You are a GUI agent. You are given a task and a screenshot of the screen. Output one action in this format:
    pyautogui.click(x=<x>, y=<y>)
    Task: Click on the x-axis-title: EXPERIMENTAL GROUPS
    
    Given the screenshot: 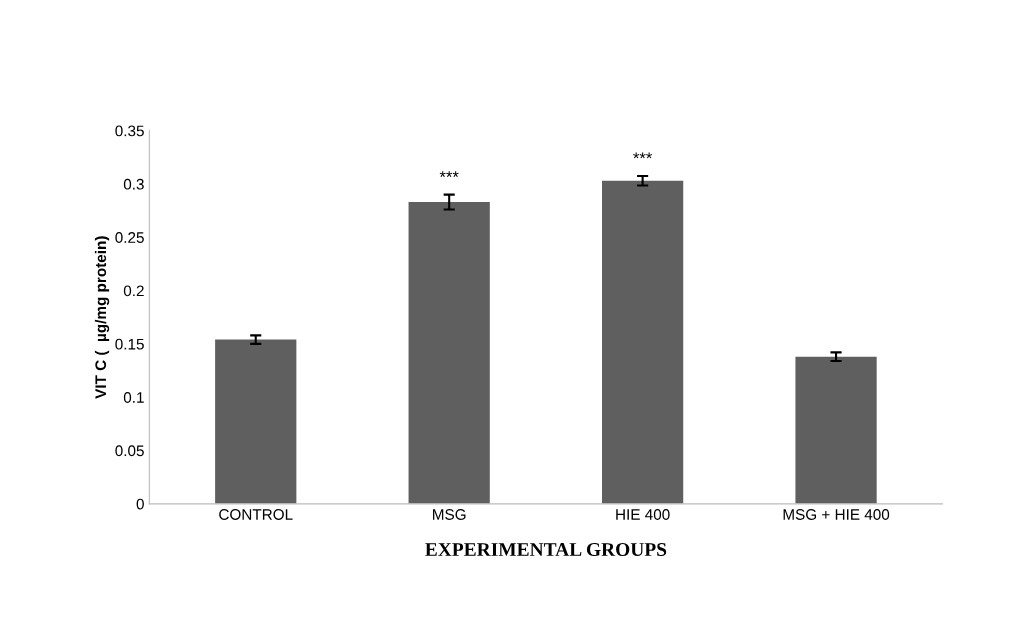 What is the action you would take?
    pyautogui.click(x=546, y=549)
    